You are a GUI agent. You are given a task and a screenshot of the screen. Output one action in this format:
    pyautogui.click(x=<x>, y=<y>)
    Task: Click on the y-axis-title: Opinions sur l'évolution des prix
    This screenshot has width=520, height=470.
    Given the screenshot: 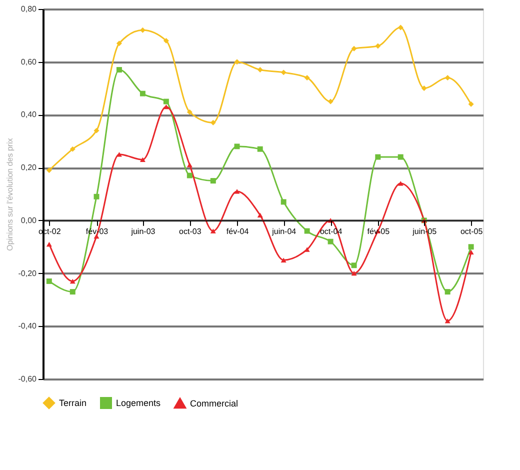 What is the action you would take?
    pyautogui.click(x=9, y=194)
    